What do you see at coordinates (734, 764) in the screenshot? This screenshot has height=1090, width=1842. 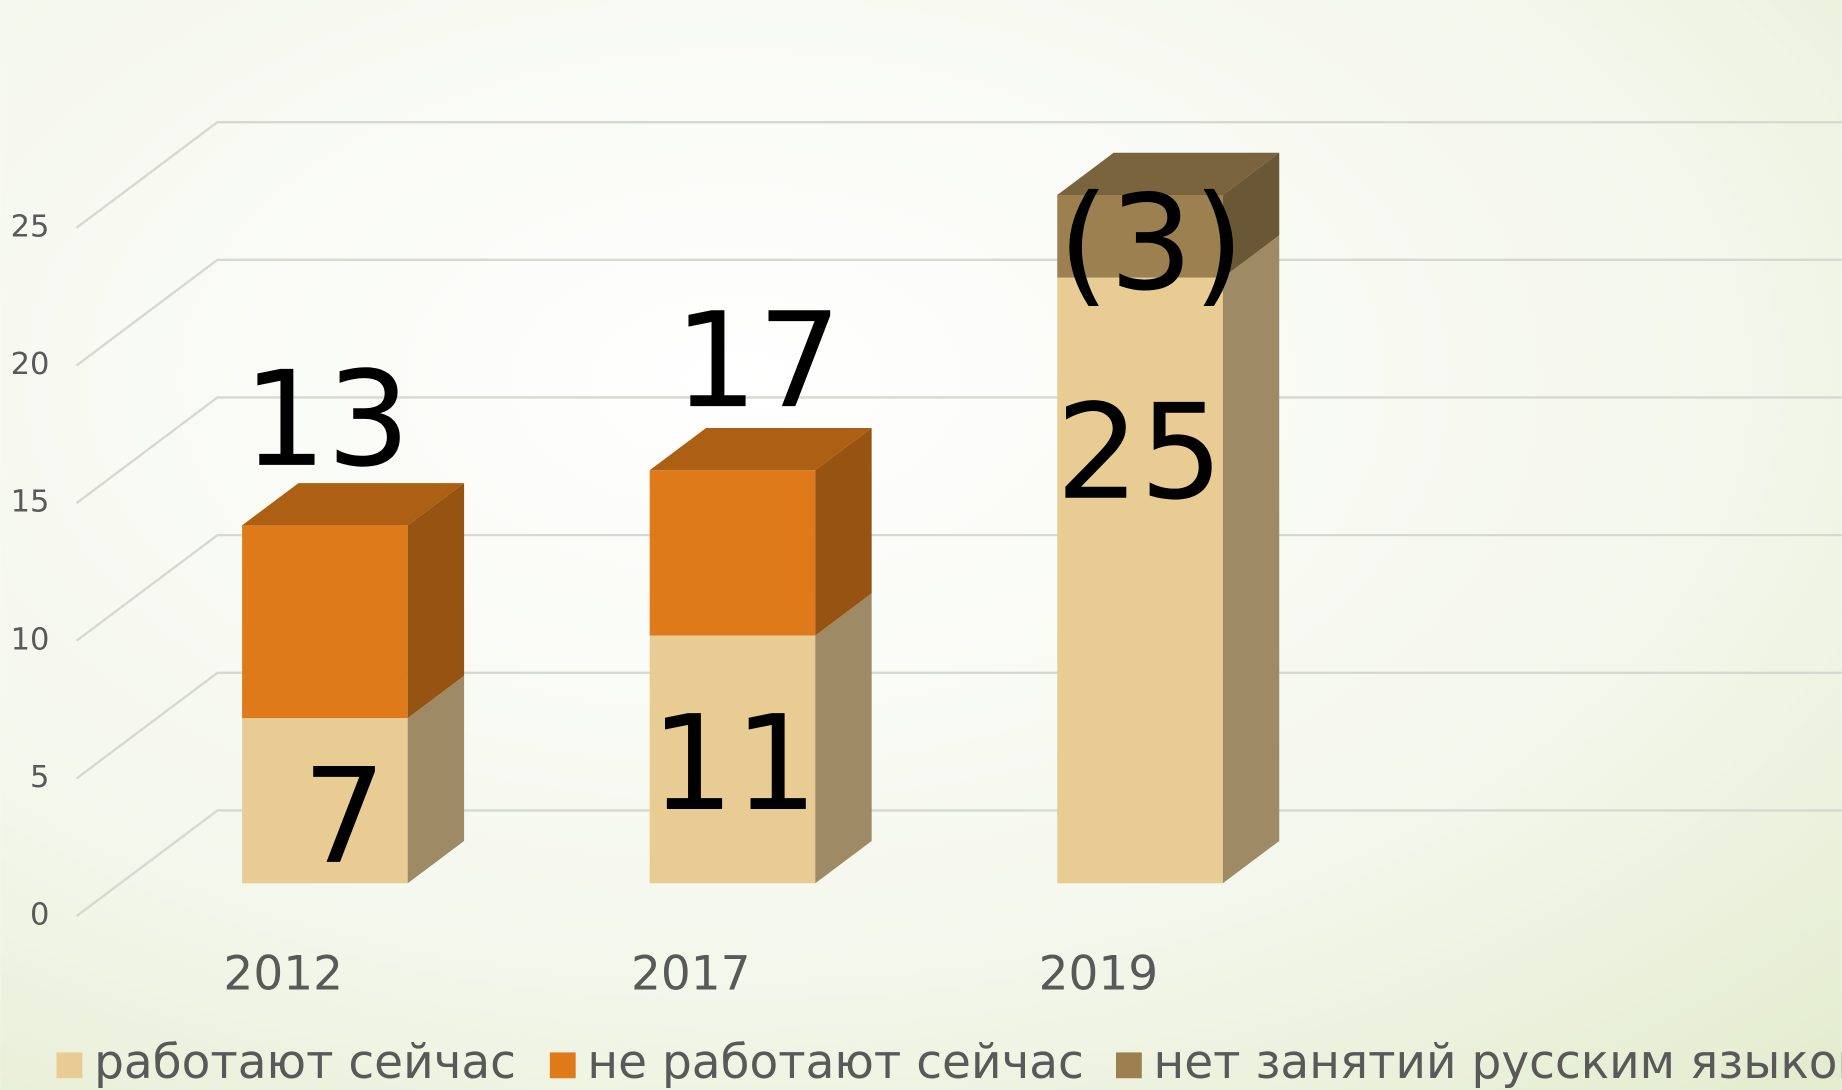 I see `annotation: 11` at bounding box center [734, 764].